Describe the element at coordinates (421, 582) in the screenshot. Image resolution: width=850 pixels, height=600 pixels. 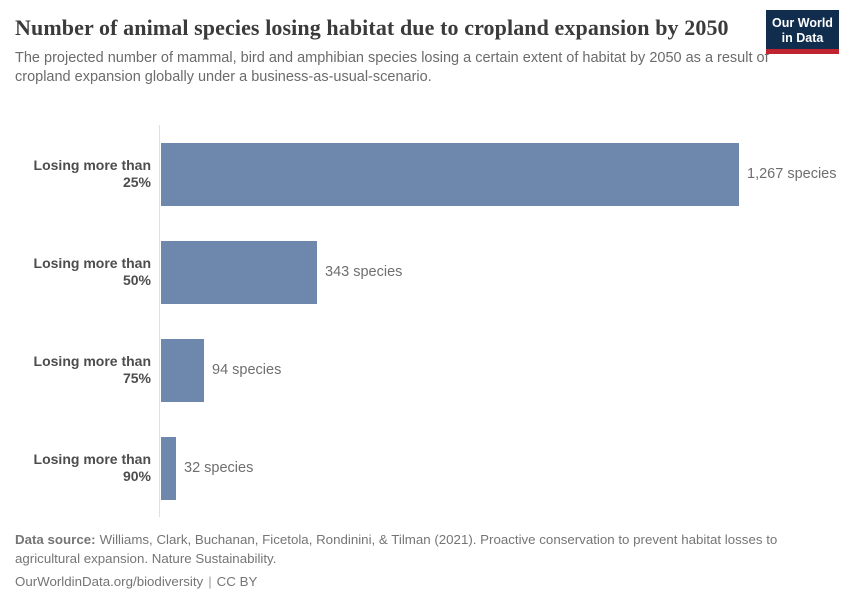
I see `license-line: OurWorldinData.org/biodiversity | CC BY` at that location.